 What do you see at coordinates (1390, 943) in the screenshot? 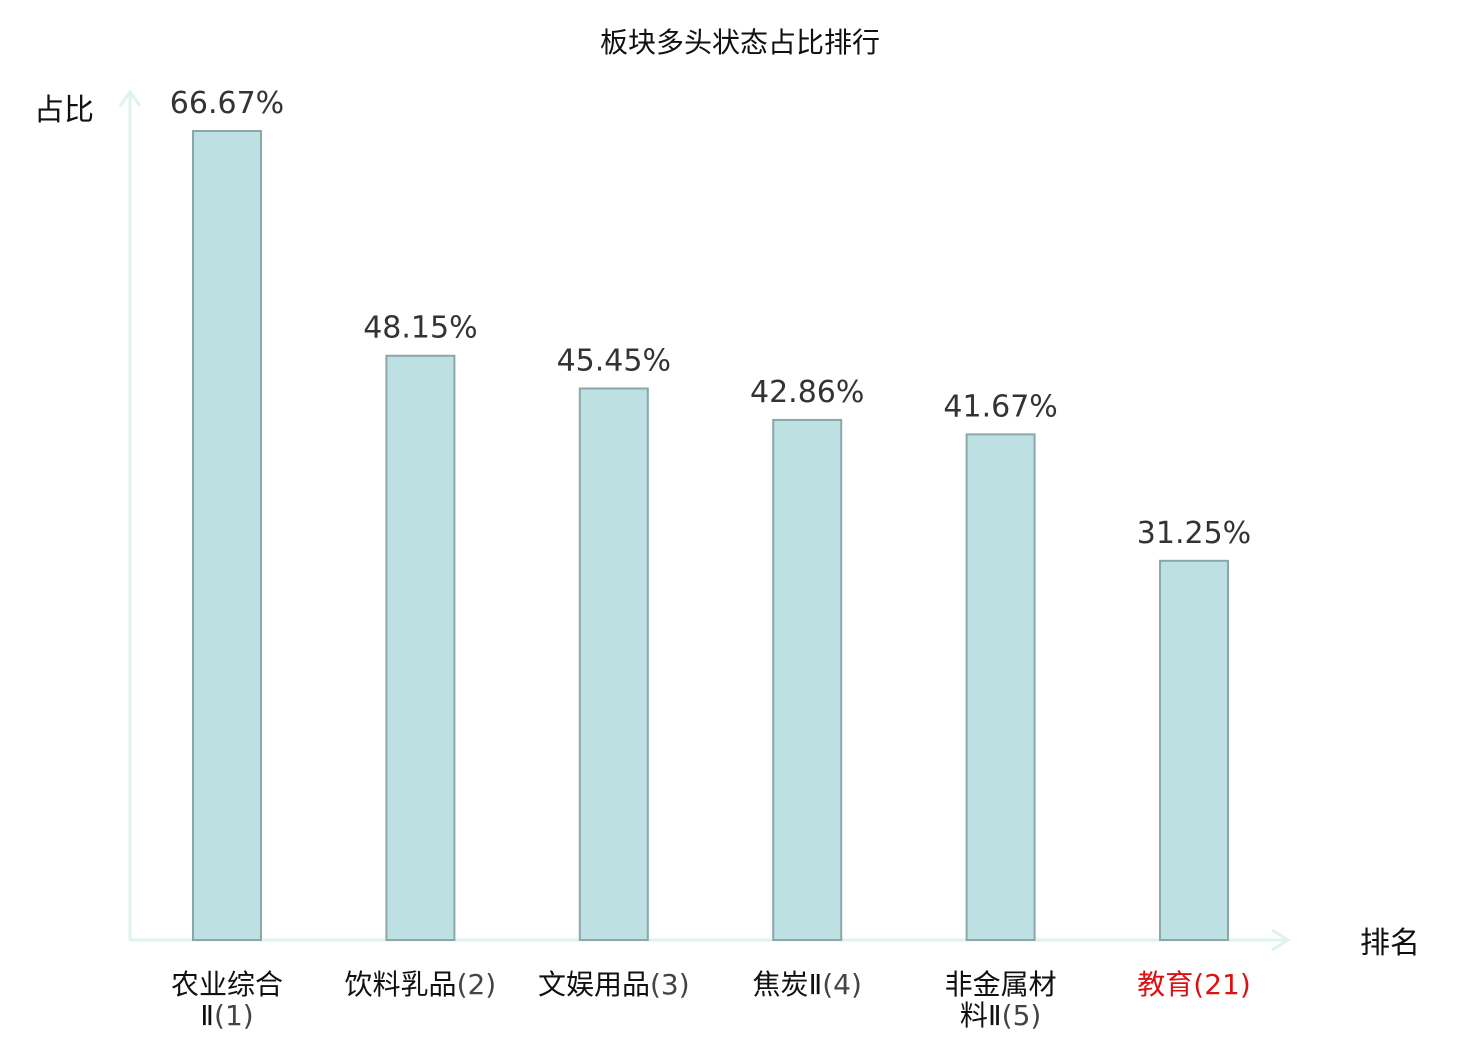
I see `x-axis-label: 排名` at bounding box center [1390, 943].